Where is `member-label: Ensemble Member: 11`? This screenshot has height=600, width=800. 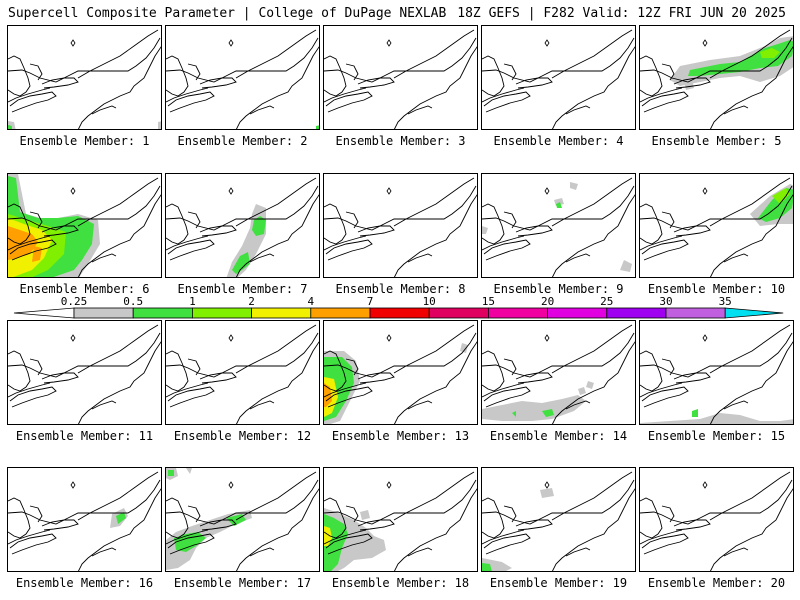 member-label: Ensemble Member: 11 is located at coordinates (84, 436).